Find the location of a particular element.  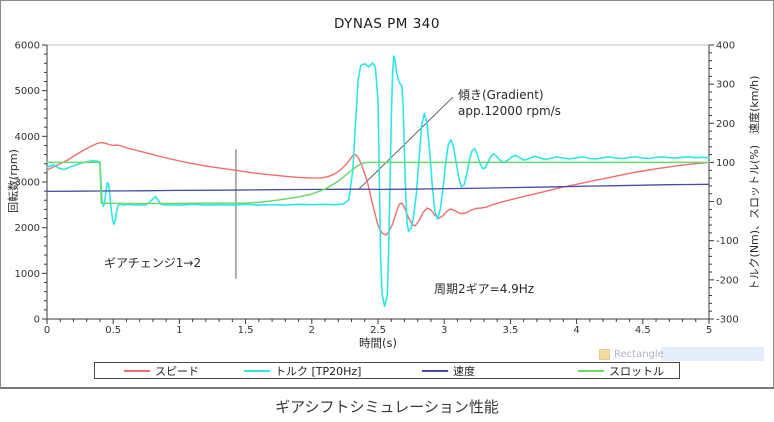

legend-label: 速度 is located at coordinates (464, 371).